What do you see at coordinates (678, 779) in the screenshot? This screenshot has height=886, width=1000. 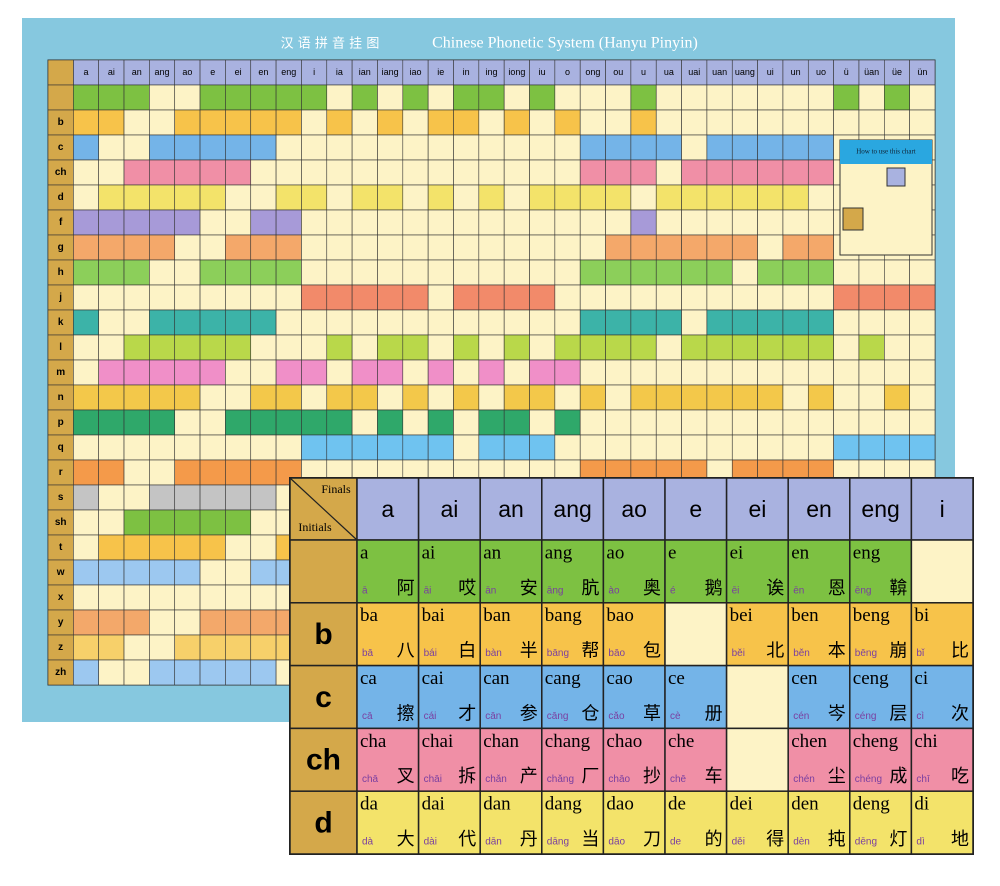 I see `tone-pinyin: chē` at bounding box center [678, 779].